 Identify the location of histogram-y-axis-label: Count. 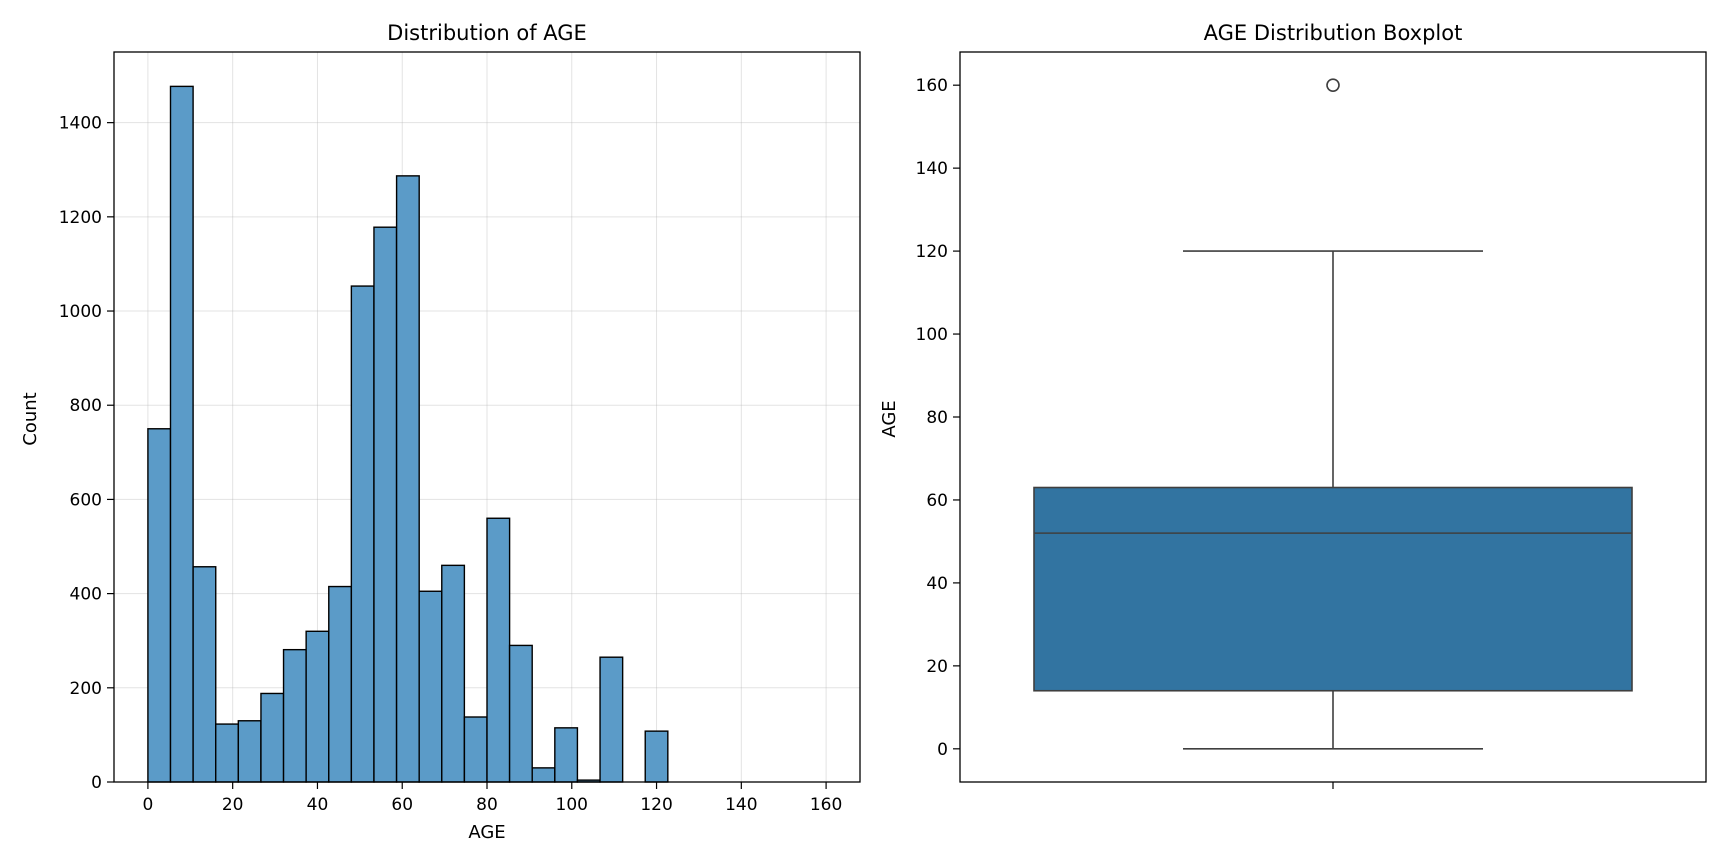
(30, 418).